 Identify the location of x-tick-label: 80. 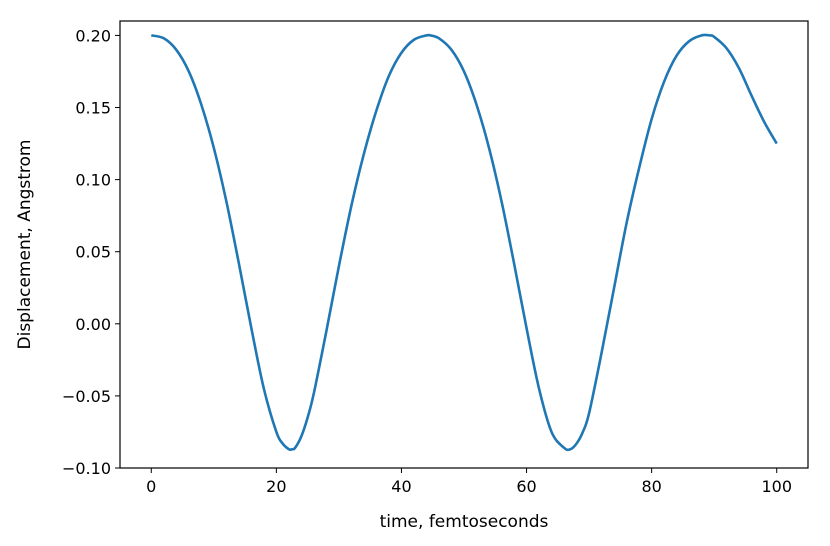
(651, 486).